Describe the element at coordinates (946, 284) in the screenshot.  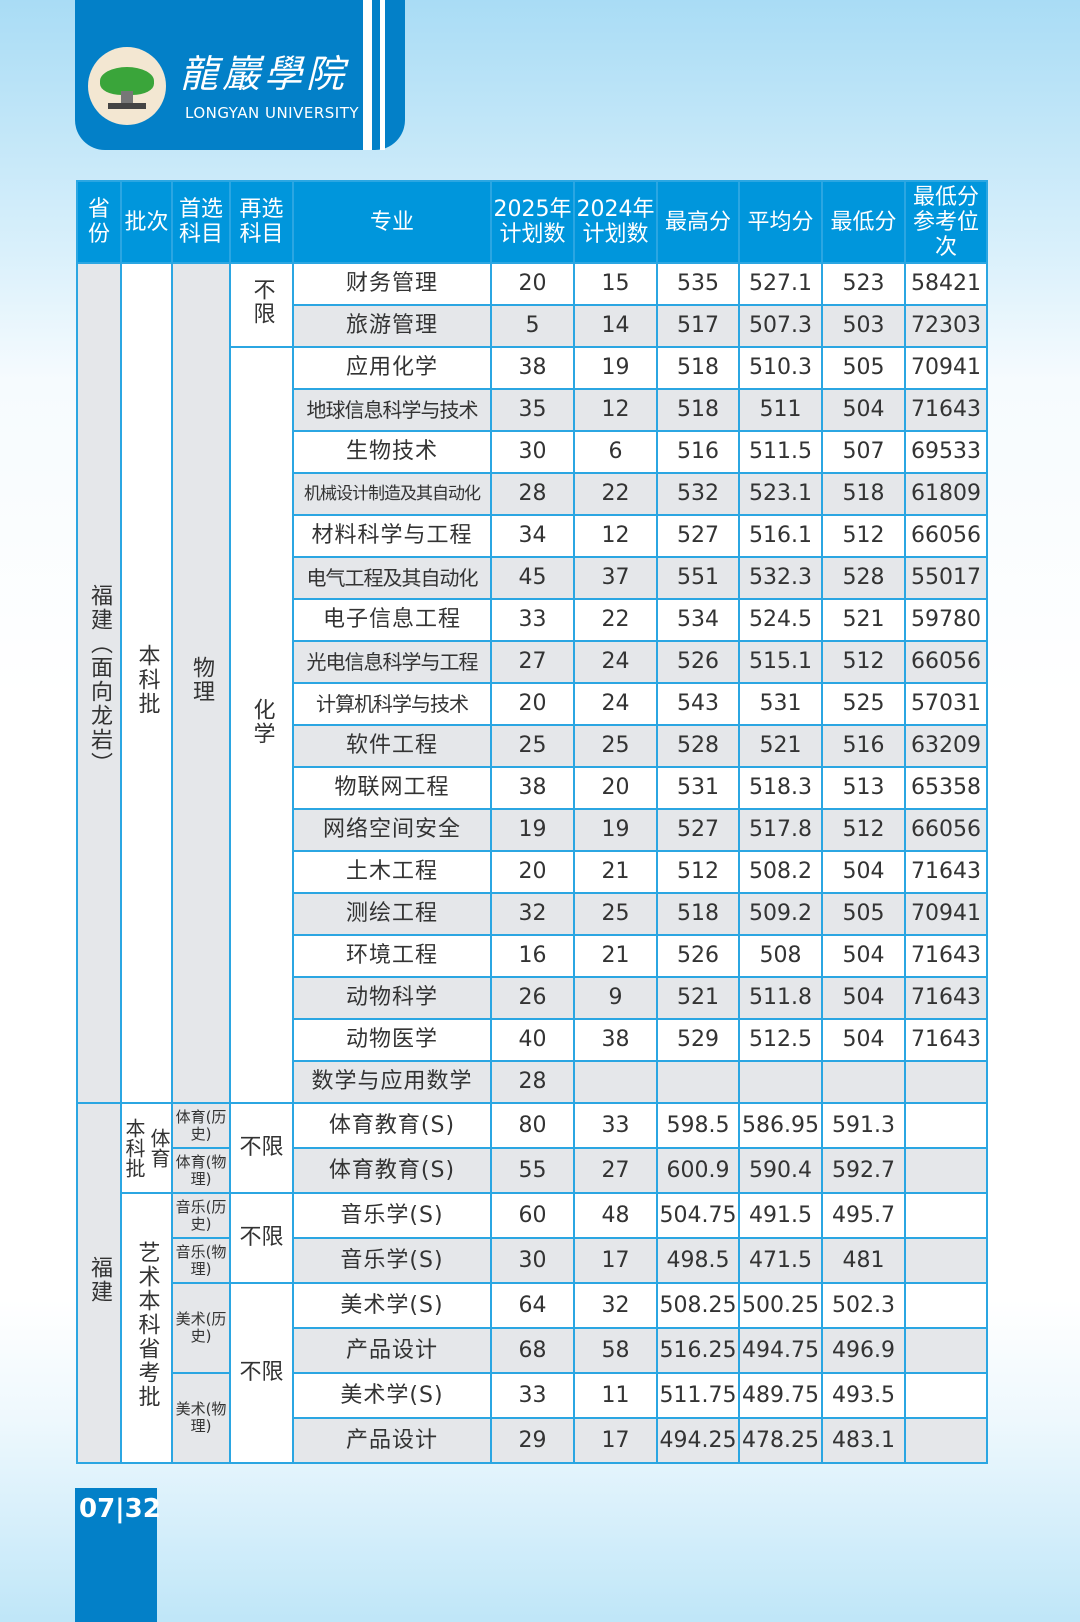
I see `cell-min-rank: 58421` at that location.